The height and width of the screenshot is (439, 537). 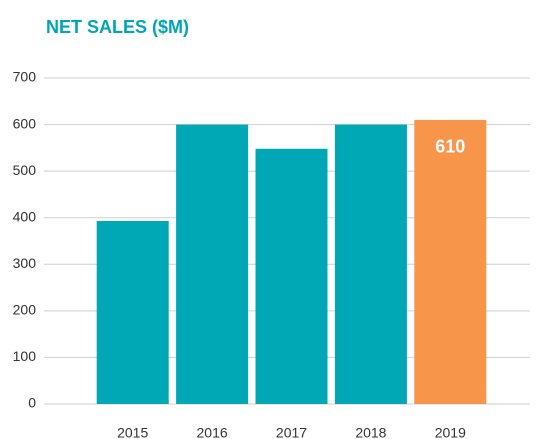 I want to click on data-label: 610, so click(x=450, y=147).